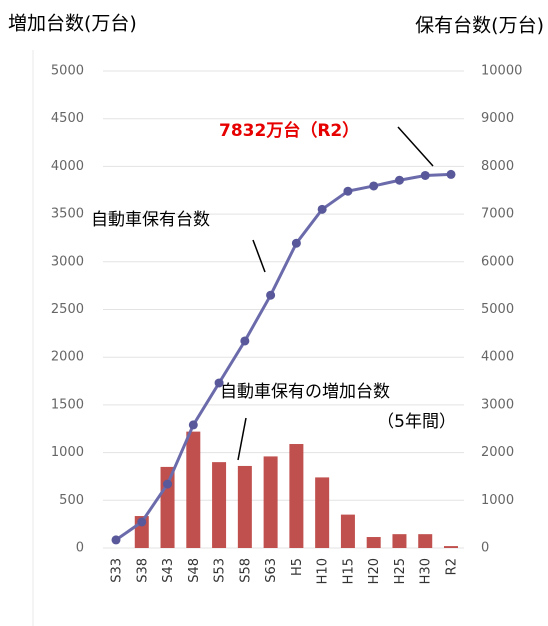  Describe the element at coordinates (80, 548) in the screenshot. I see `y-tick-label: 0` at that location.